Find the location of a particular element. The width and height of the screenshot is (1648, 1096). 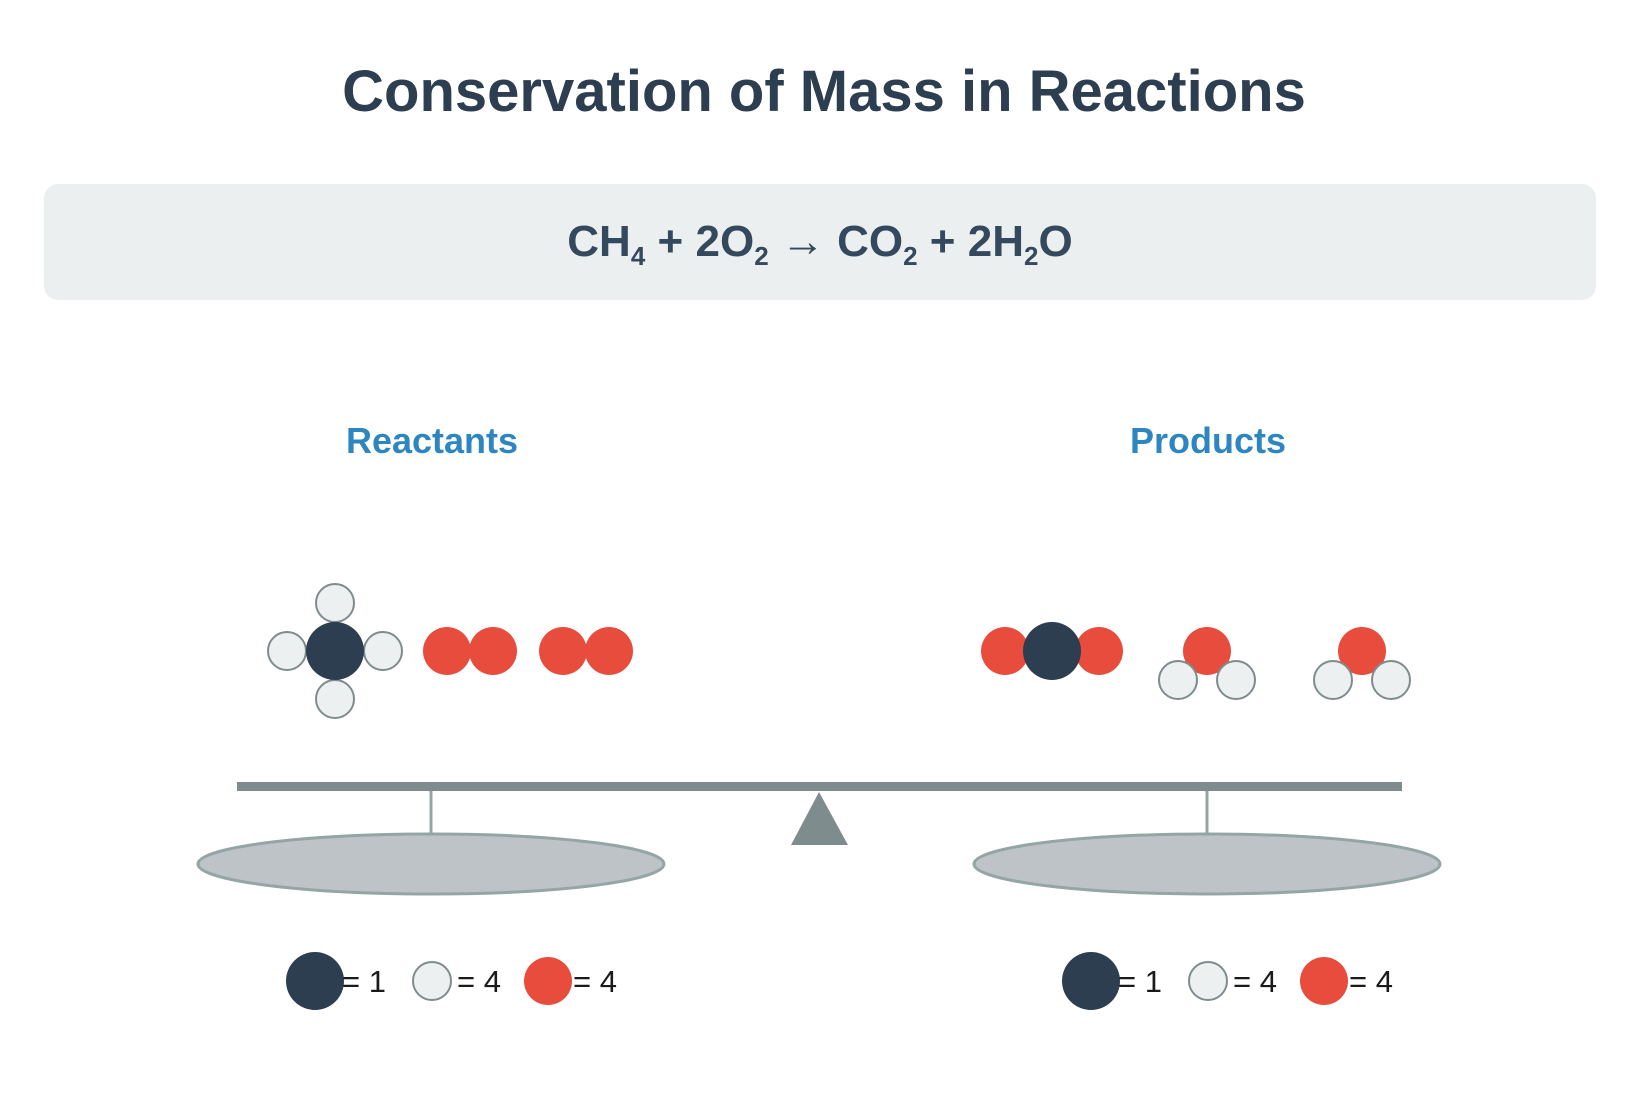

equation-o2: 2O2 is located at coordinates (732, 244).